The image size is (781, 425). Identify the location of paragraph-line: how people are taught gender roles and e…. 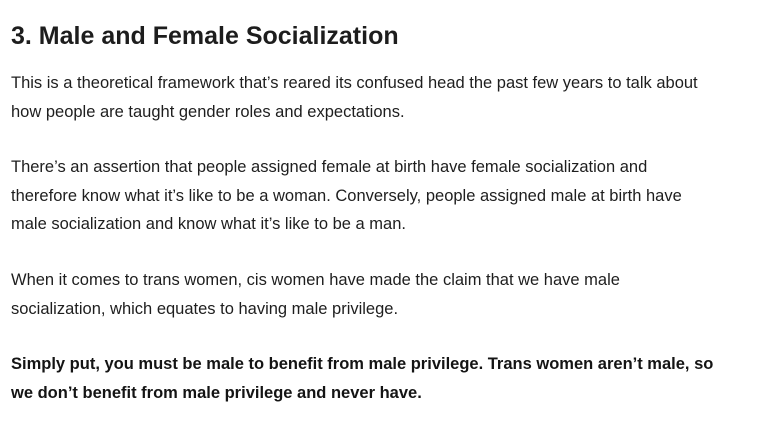
(208, 111).